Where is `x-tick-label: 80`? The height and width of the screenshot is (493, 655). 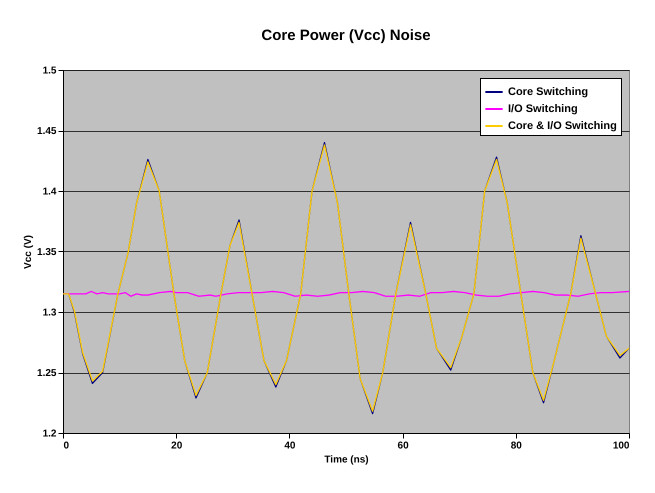
x-tick-label: 80 is located at coordinates (516, 446).